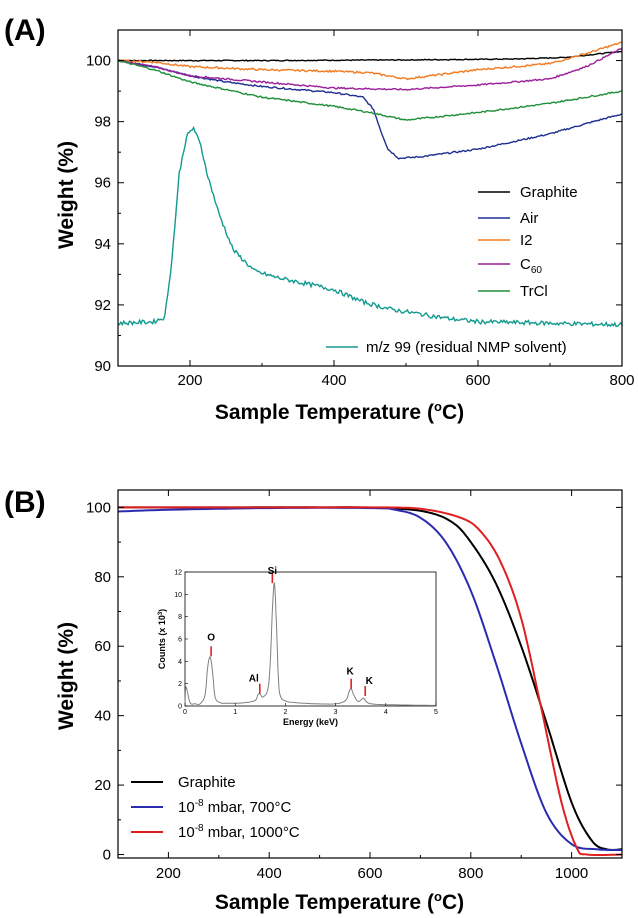 This screenshot has height=918, width=638. What do you see at coordinates (102, 305) in the screenshot?
I see `panel-a-y-tick-label: 92` at bounding box center [102, 305].